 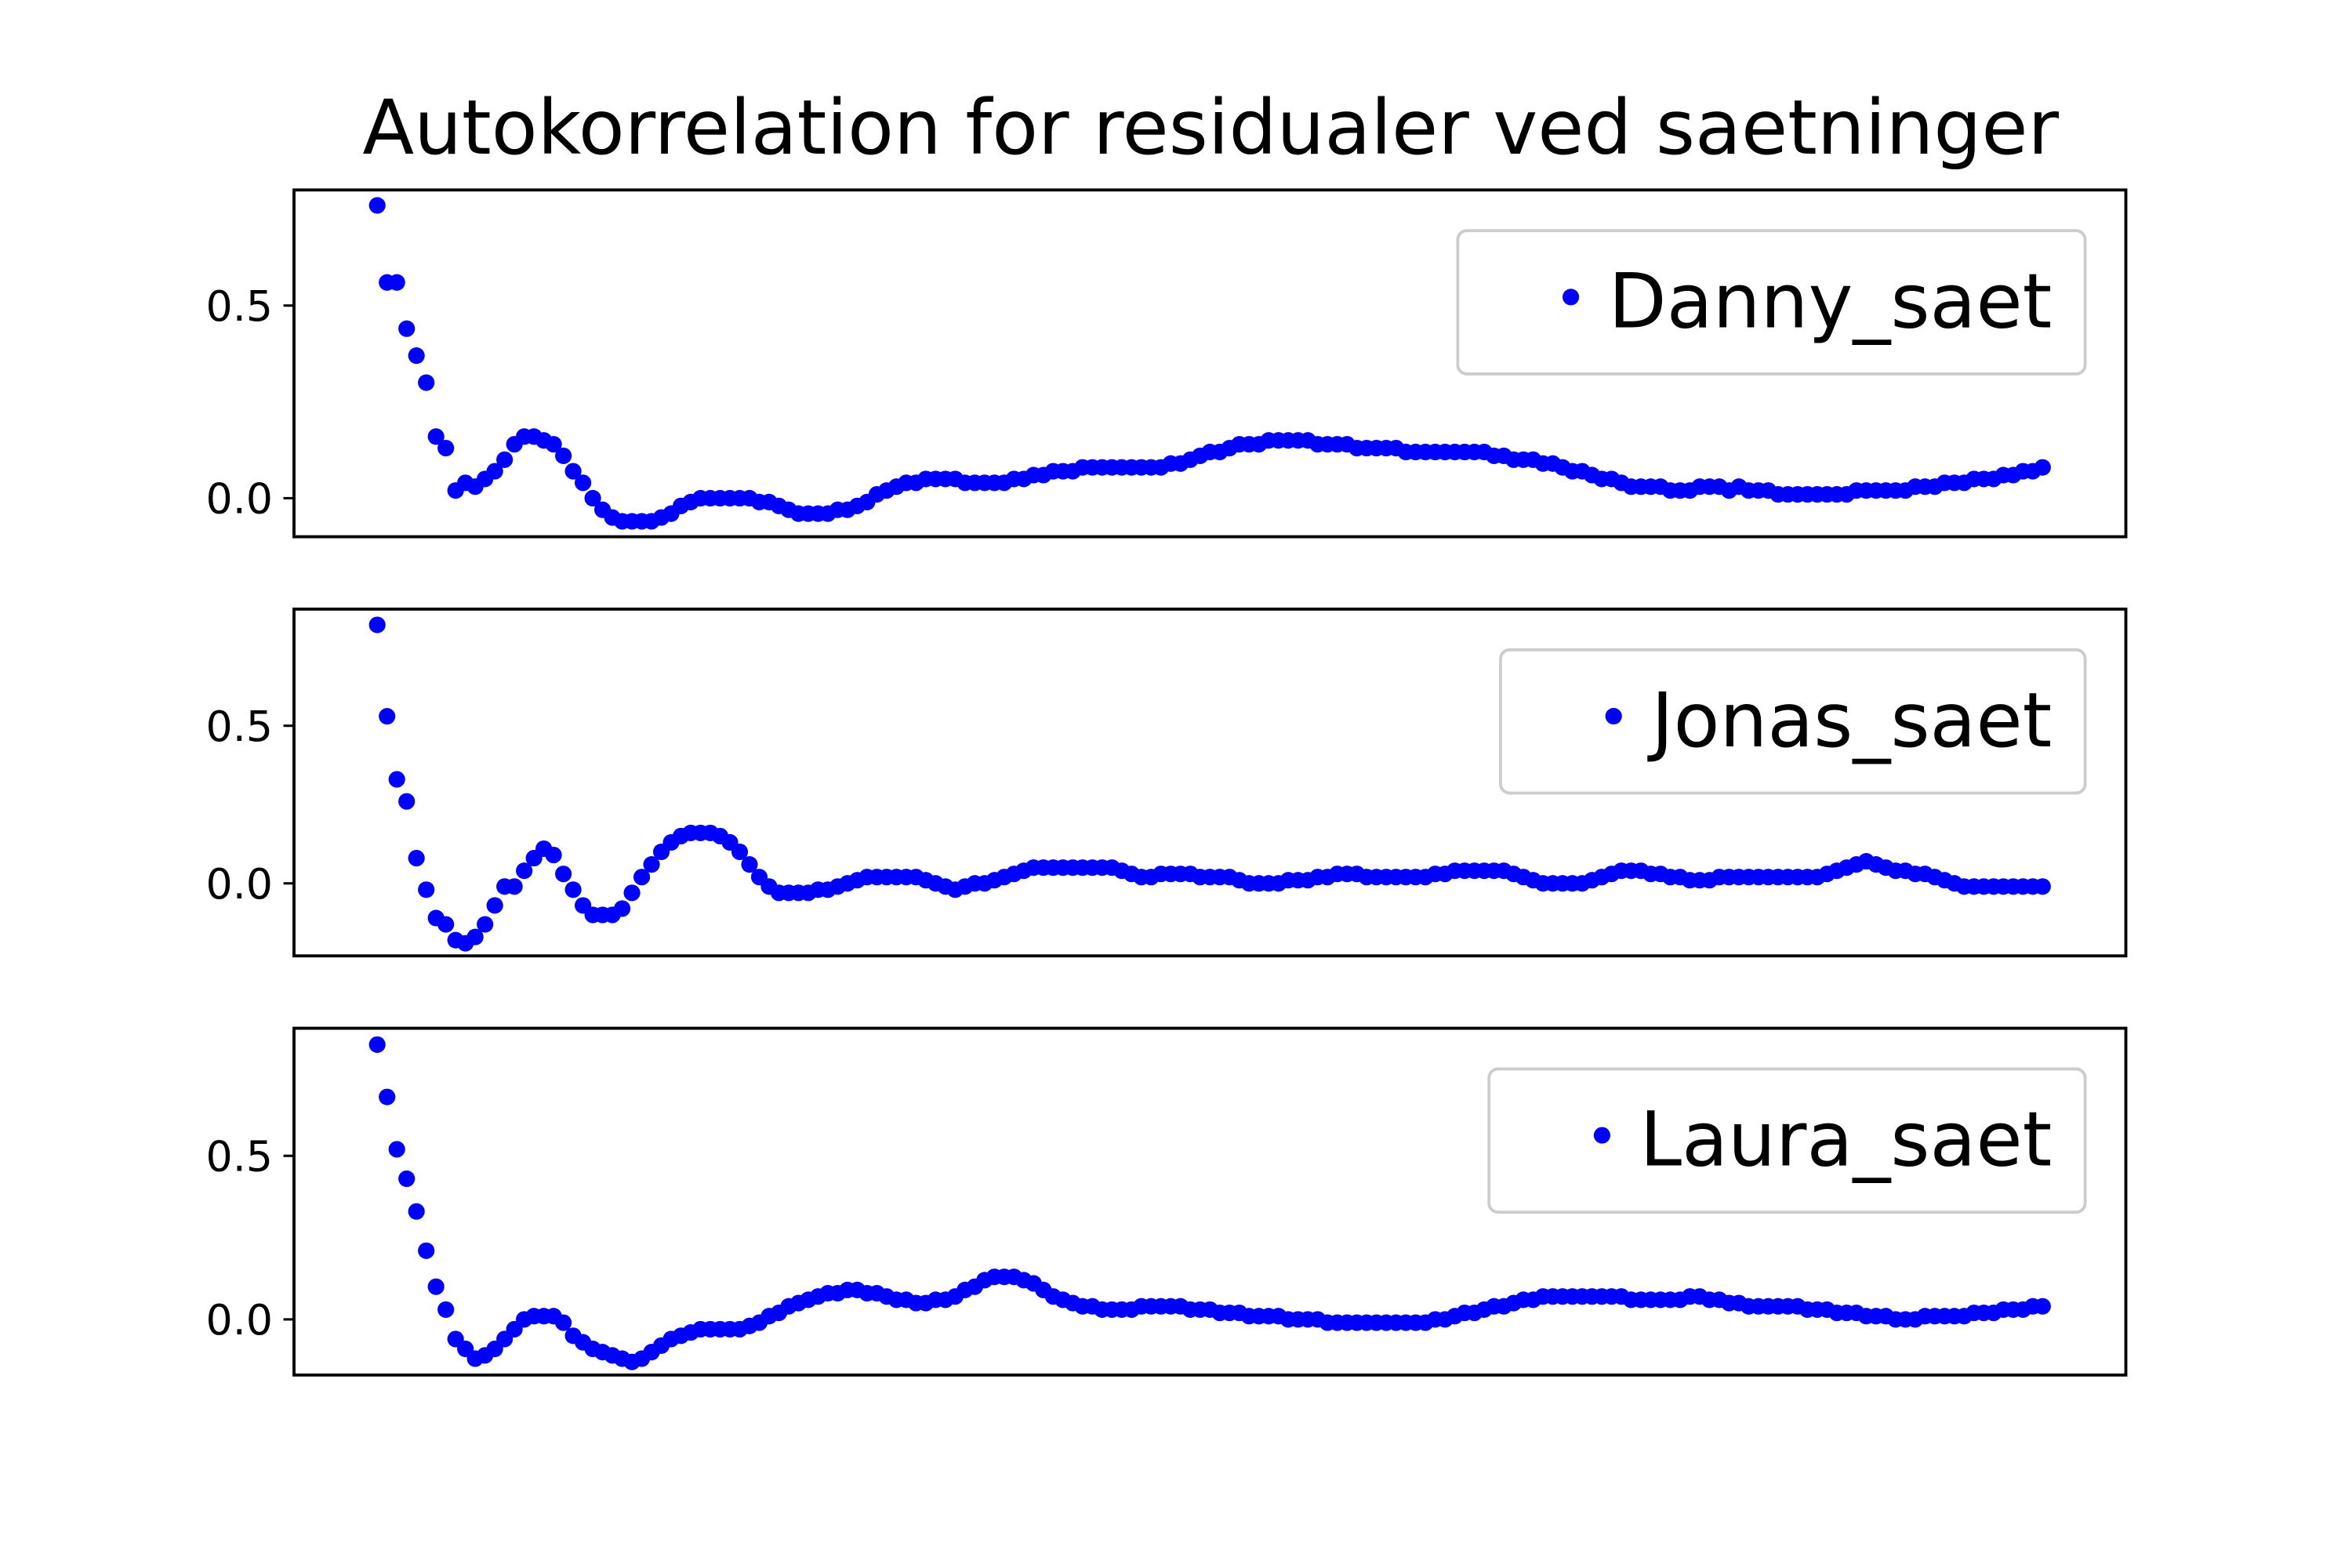 I want to click on legend-label: Danny_saet, so click(x=1831, y=301).